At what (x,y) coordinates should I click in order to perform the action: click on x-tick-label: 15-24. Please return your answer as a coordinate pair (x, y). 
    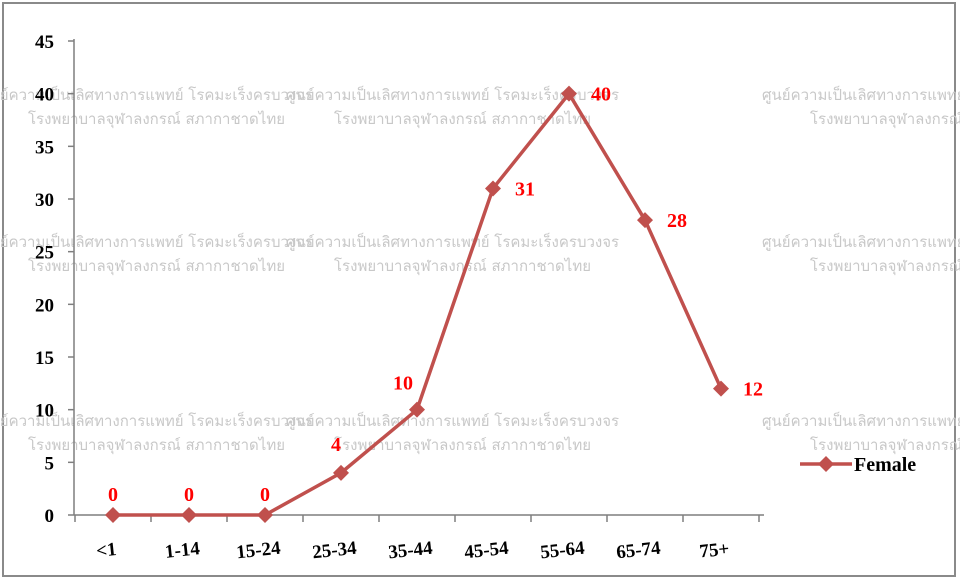
    Looking at the image, I should click on (258, 551).